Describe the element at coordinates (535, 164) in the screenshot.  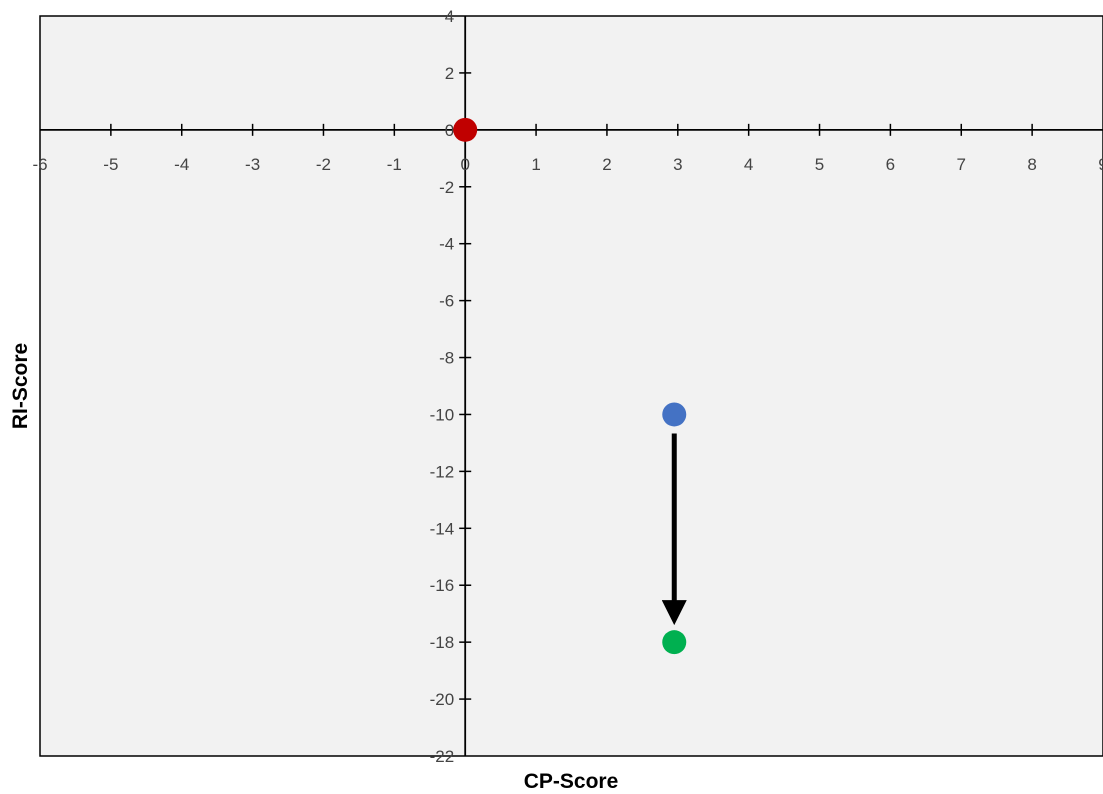
I see `x-tick-label: 1` at that location.